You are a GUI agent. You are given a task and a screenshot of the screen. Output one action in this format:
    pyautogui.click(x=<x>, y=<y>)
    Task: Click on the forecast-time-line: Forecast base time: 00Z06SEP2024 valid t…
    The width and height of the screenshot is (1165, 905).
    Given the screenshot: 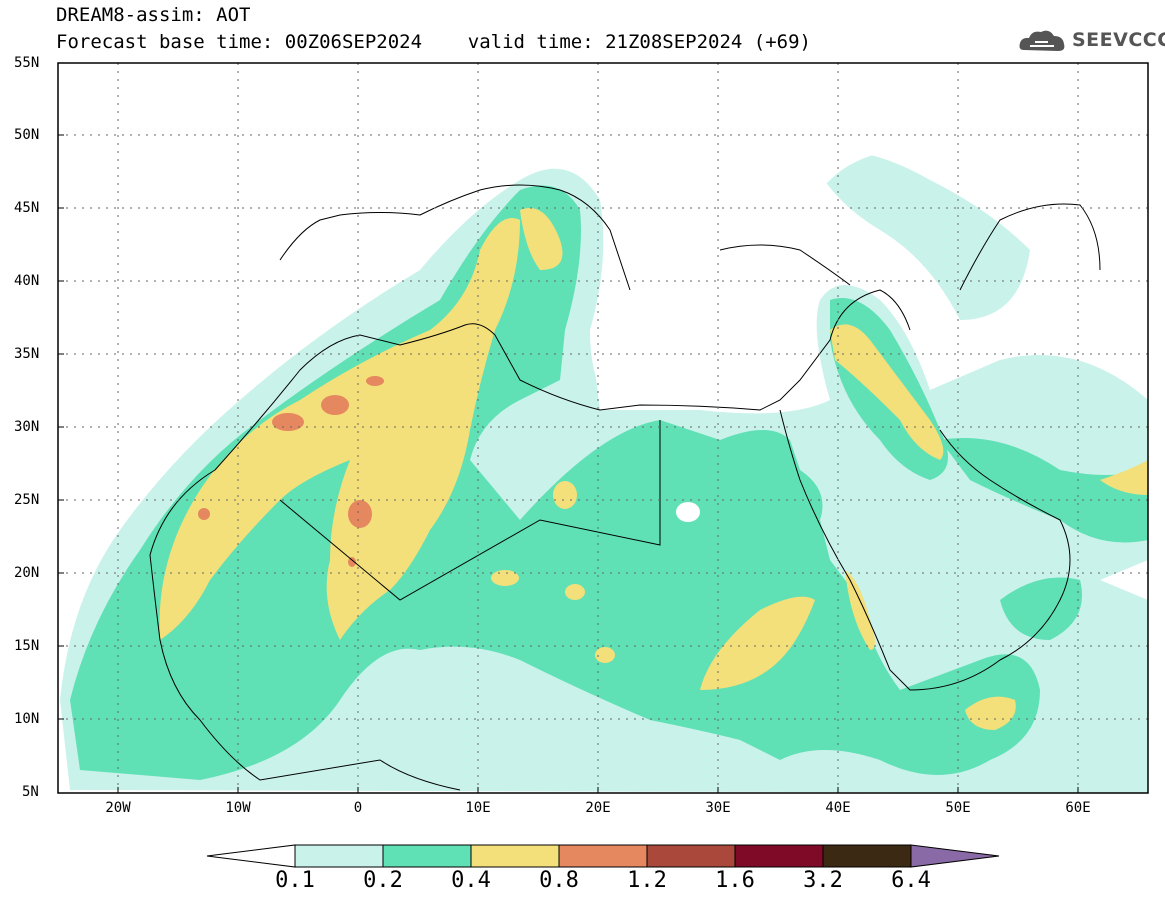 What is the action you would take?
    pyautogui.click(x=433, y=42)
    